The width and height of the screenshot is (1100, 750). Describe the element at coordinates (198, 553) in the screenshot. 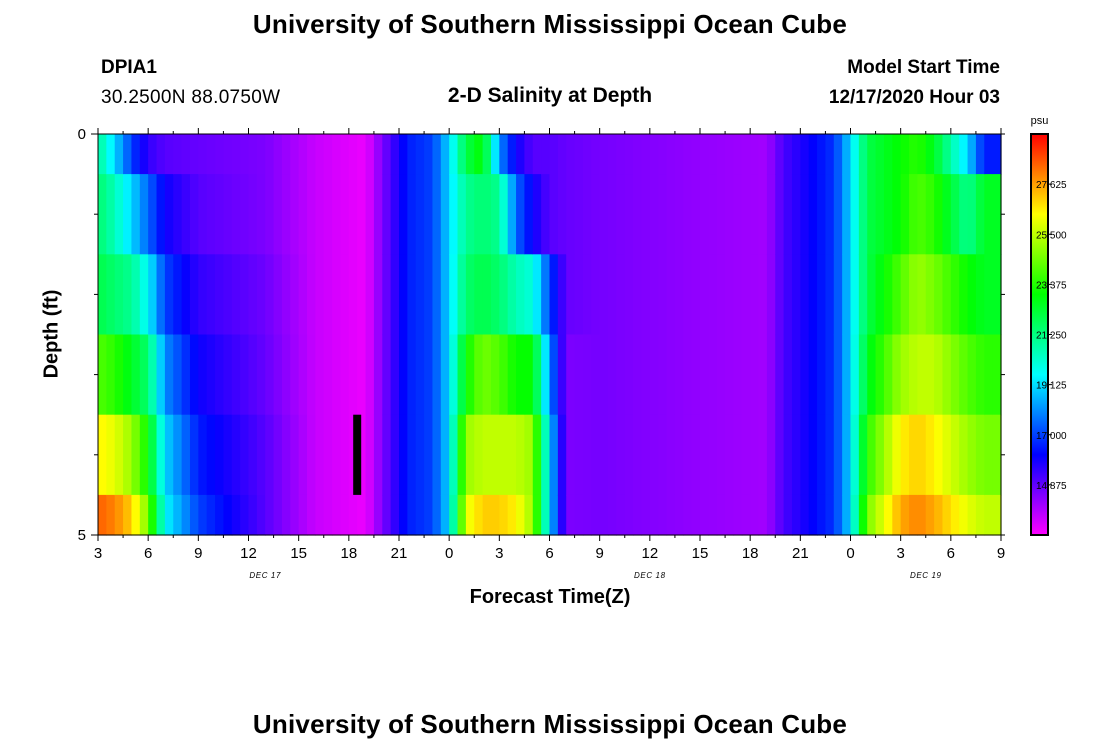

I see `x-tick-label: 9` at that location.